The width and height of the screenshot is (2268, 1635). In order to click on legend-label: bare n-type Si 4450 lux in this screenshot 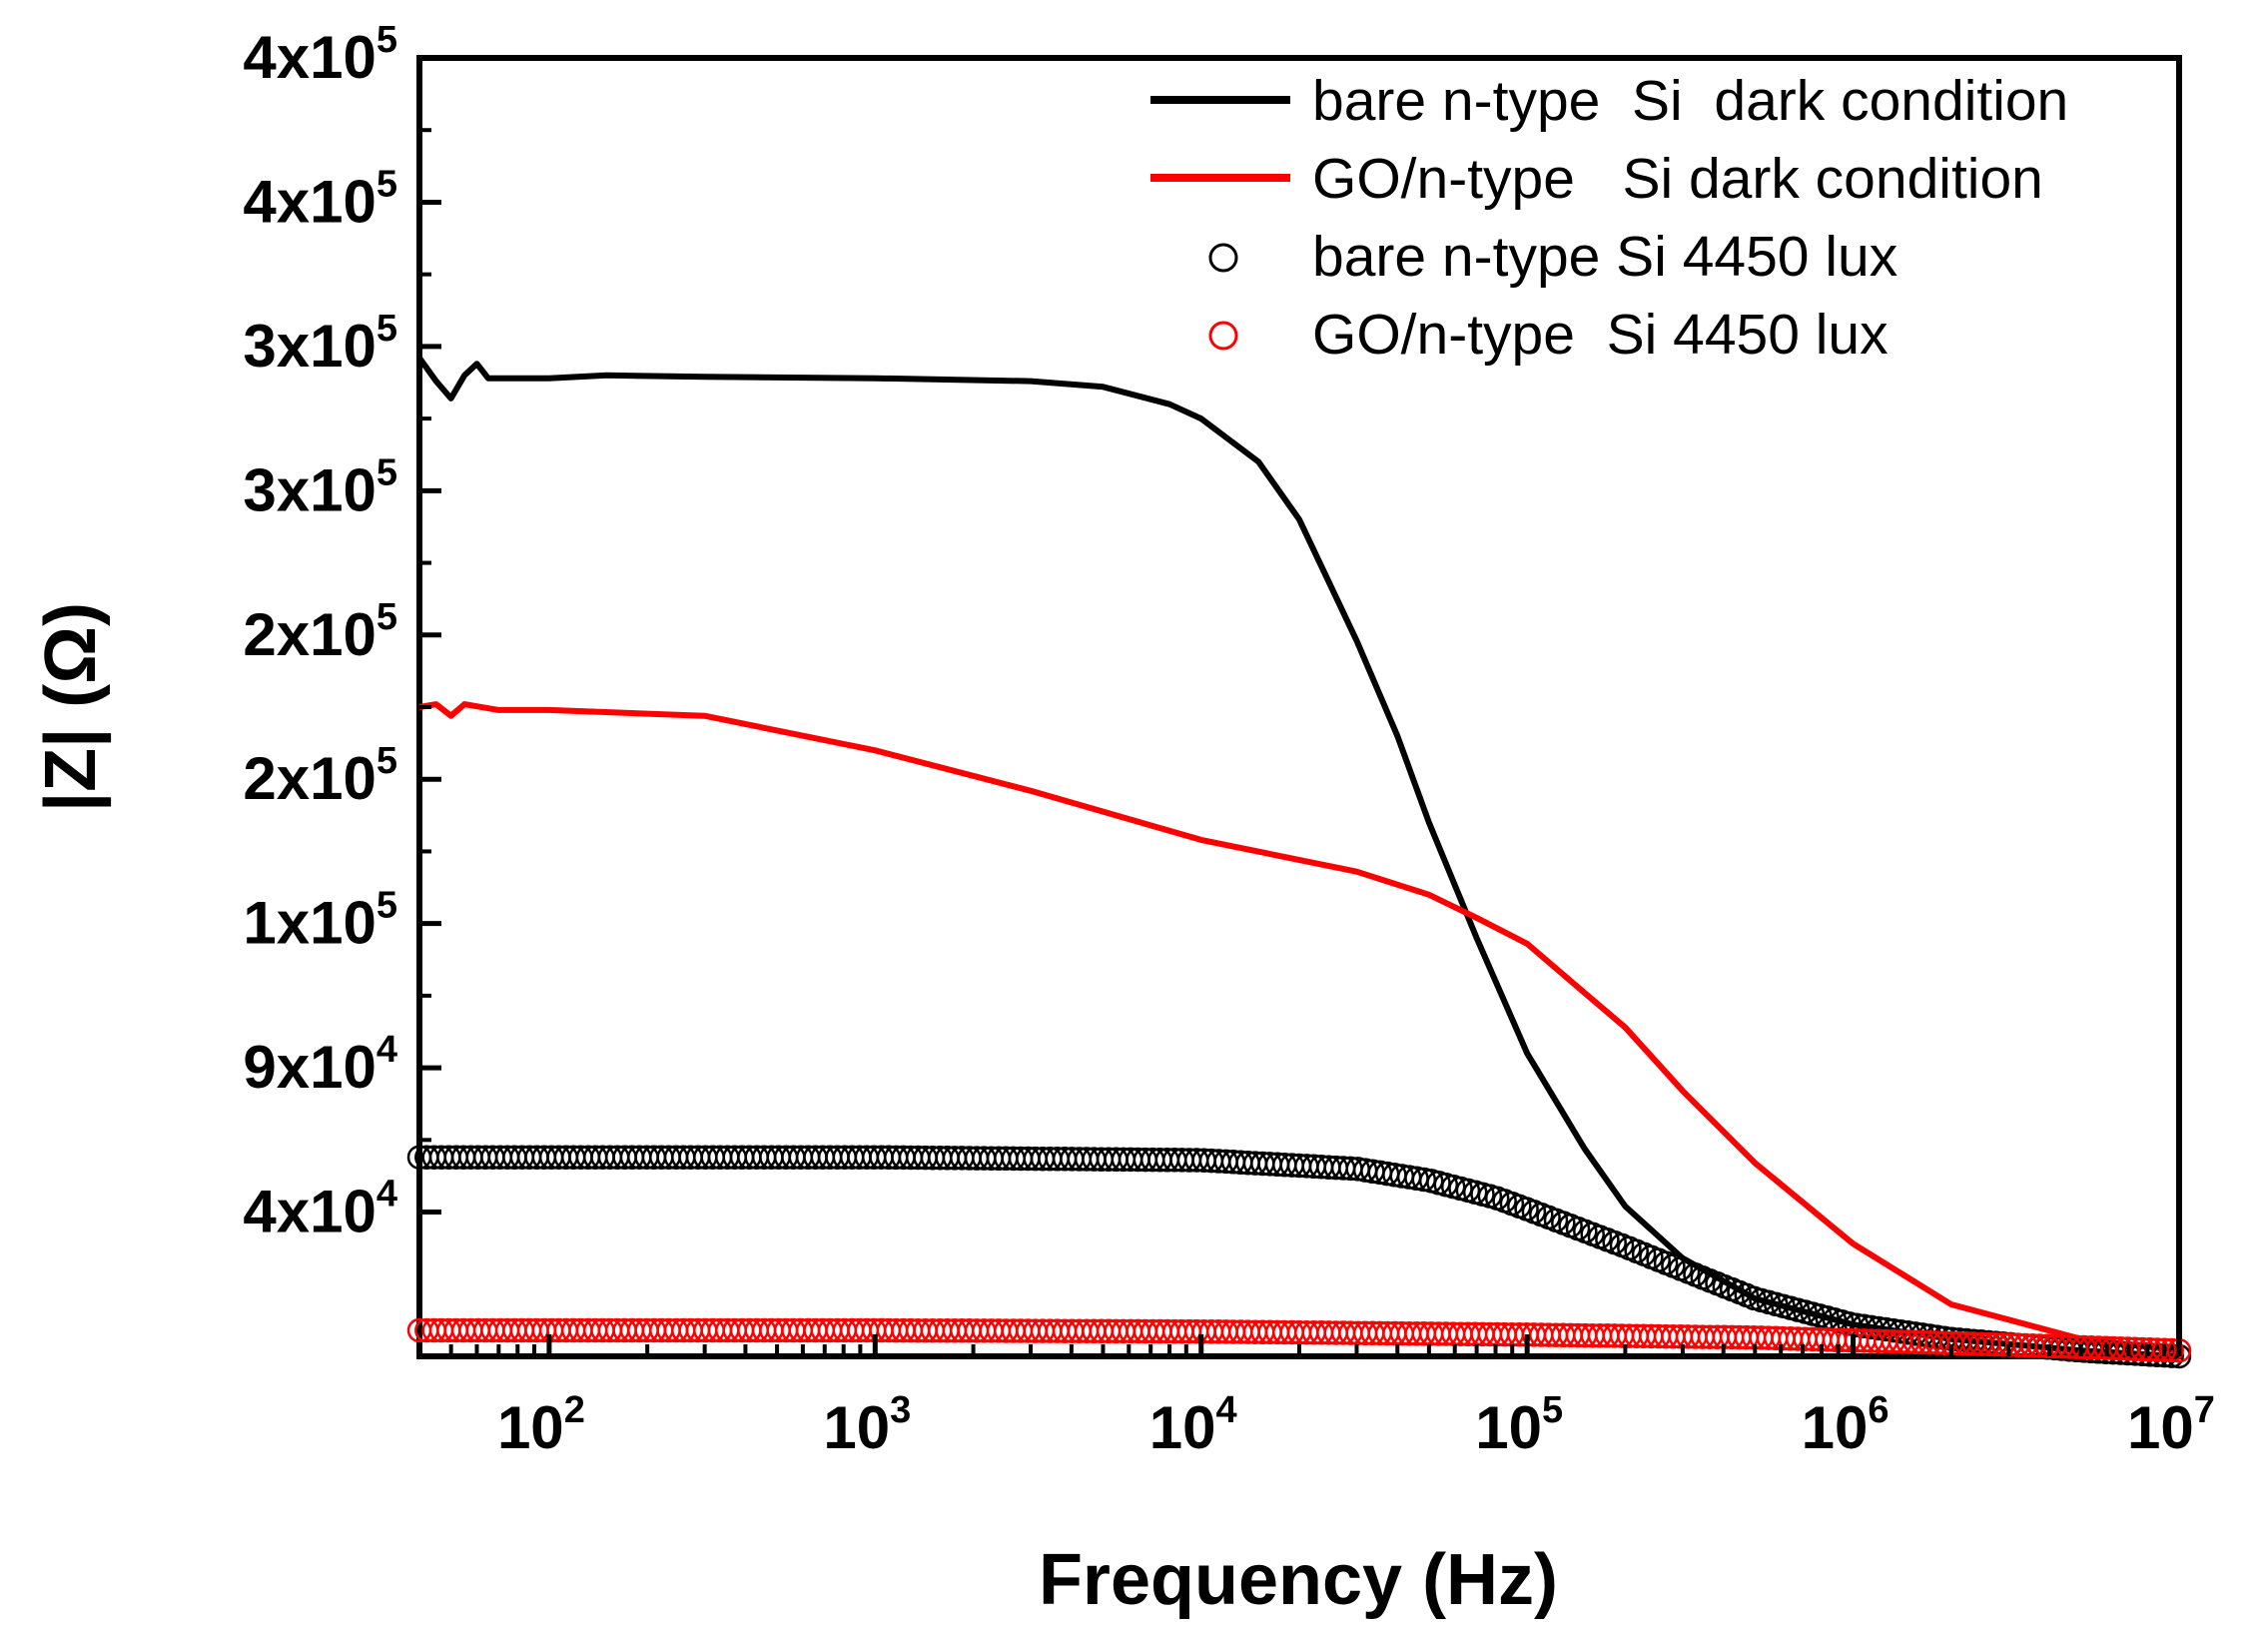, I will do `click(1604, 257)`.